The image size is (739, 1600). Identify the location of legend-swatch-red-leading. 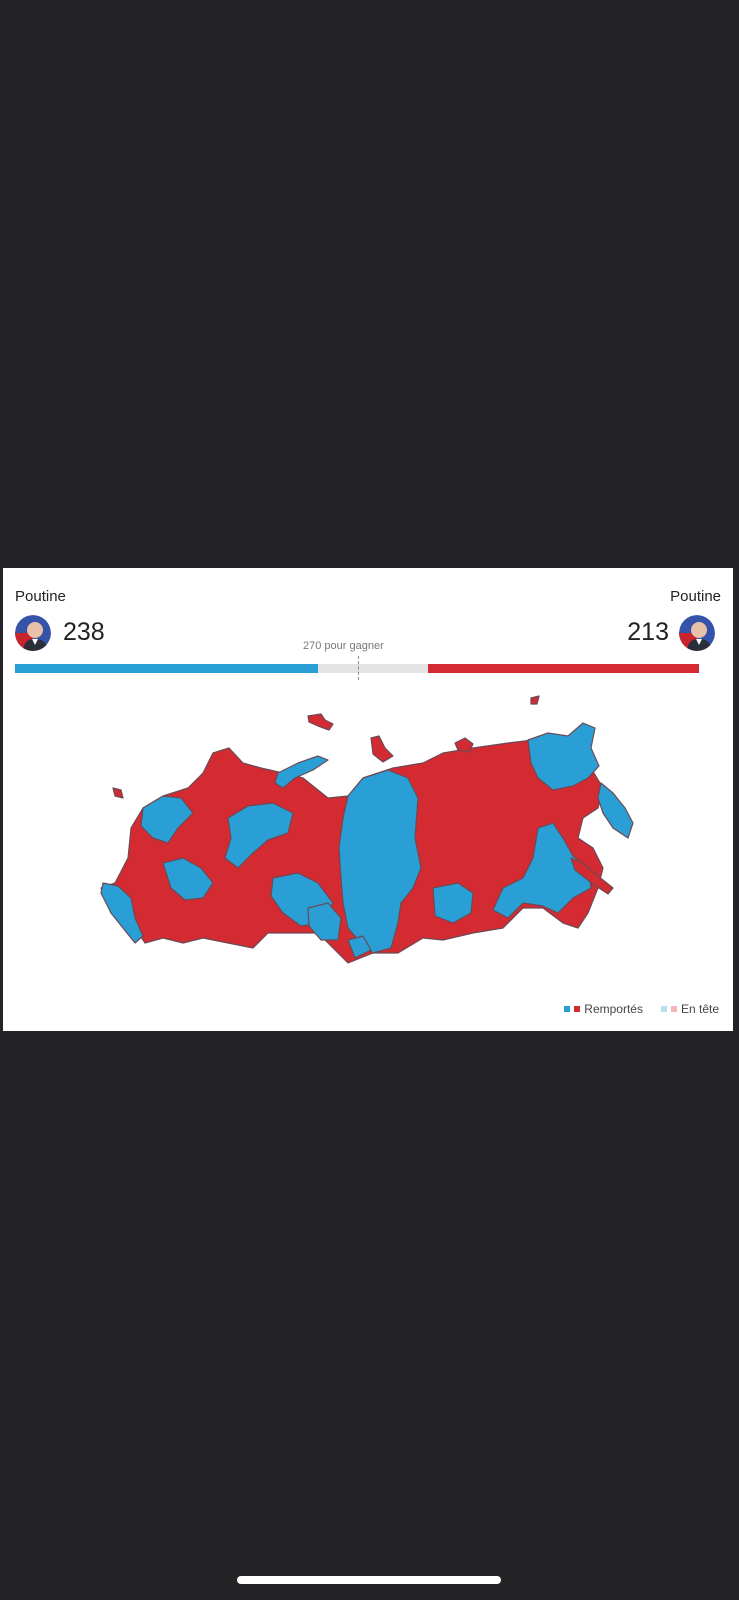
(673, 1009).